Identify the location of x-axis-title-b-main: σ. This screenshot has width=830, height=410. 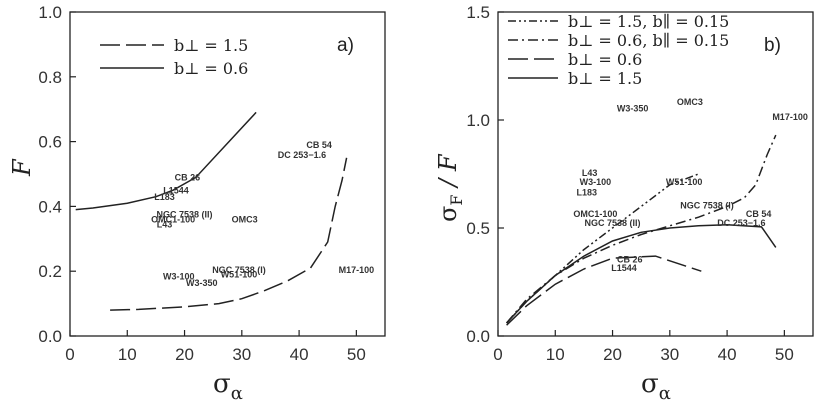
(650, 384).